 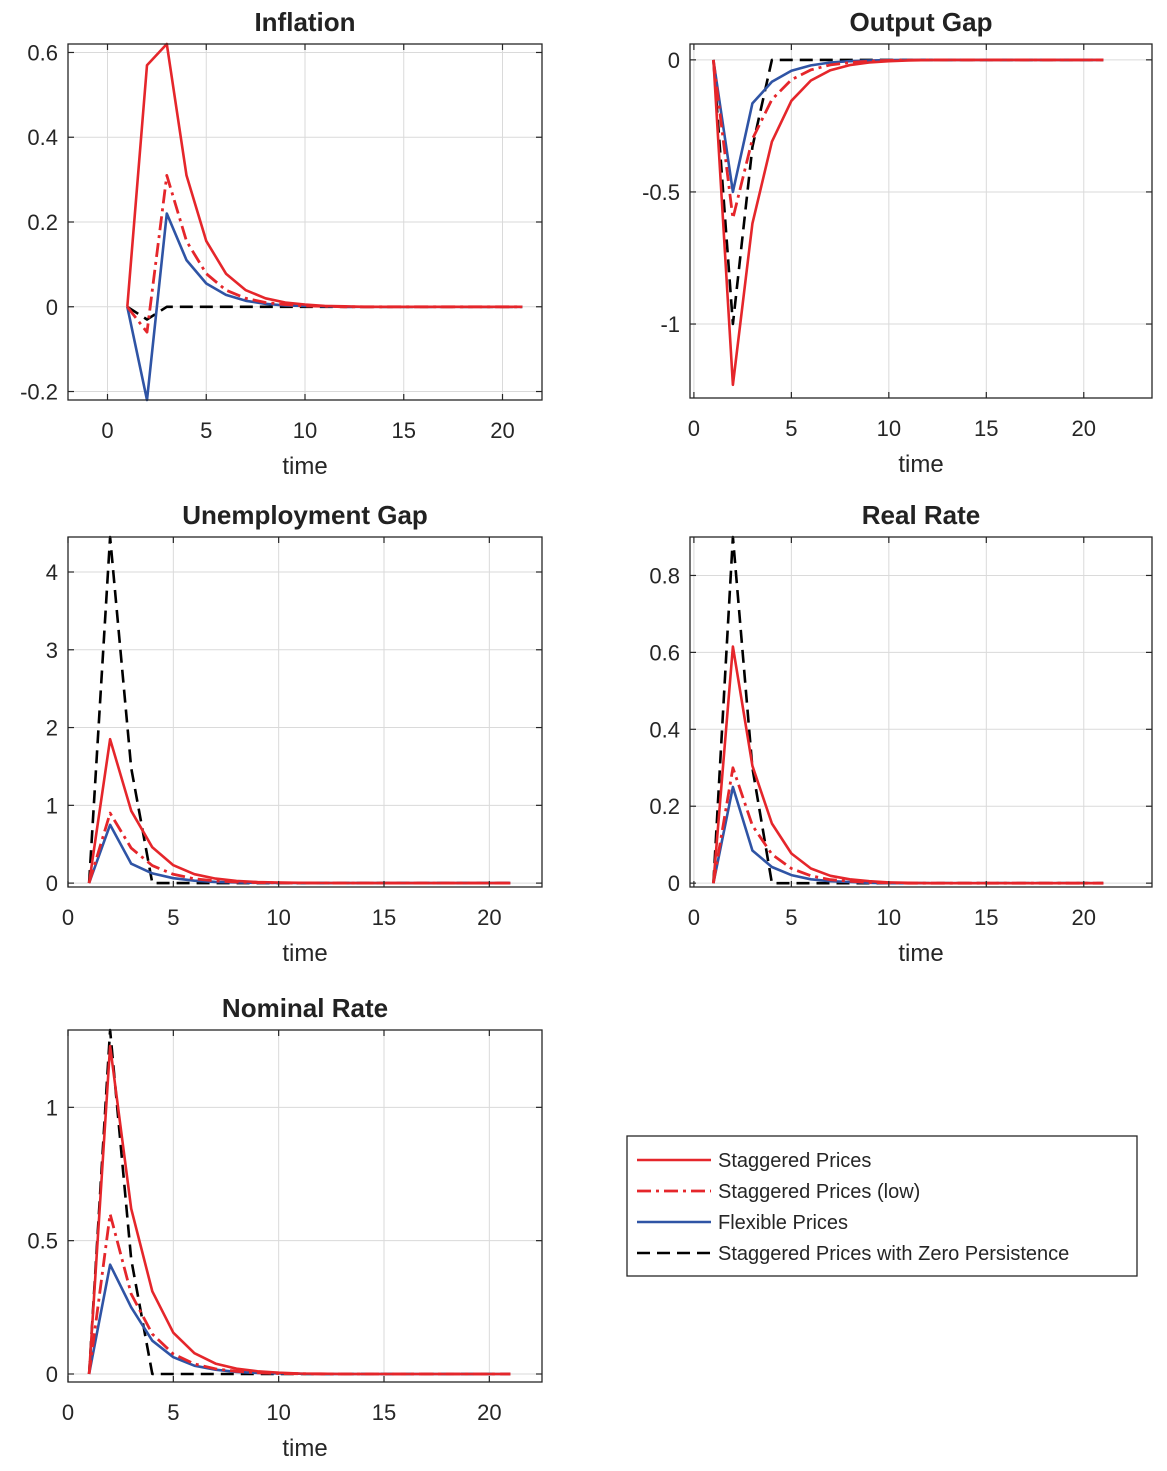 I want to click on legend-label: Flexible Prices, so click(x=783, y=1223).